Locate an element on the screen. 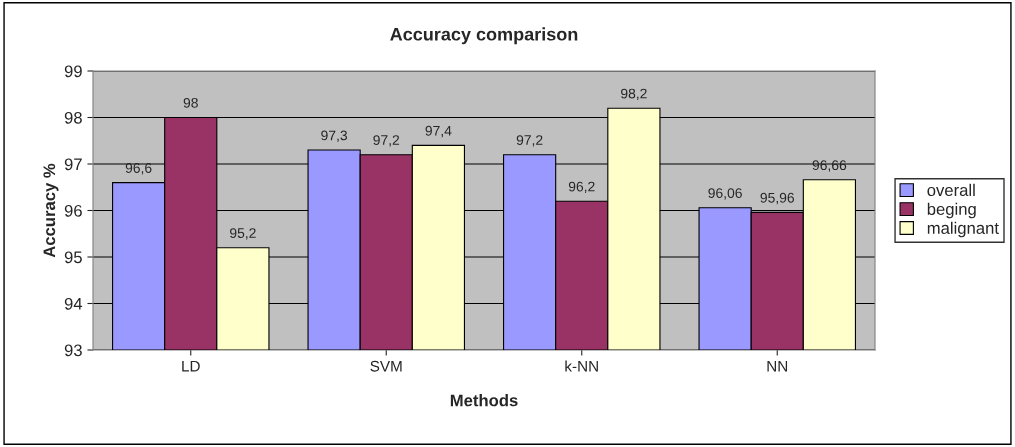 The height and width of the screenshot is (447, 1015). y-tick-label: 93 is located at coordinates (73, 350).